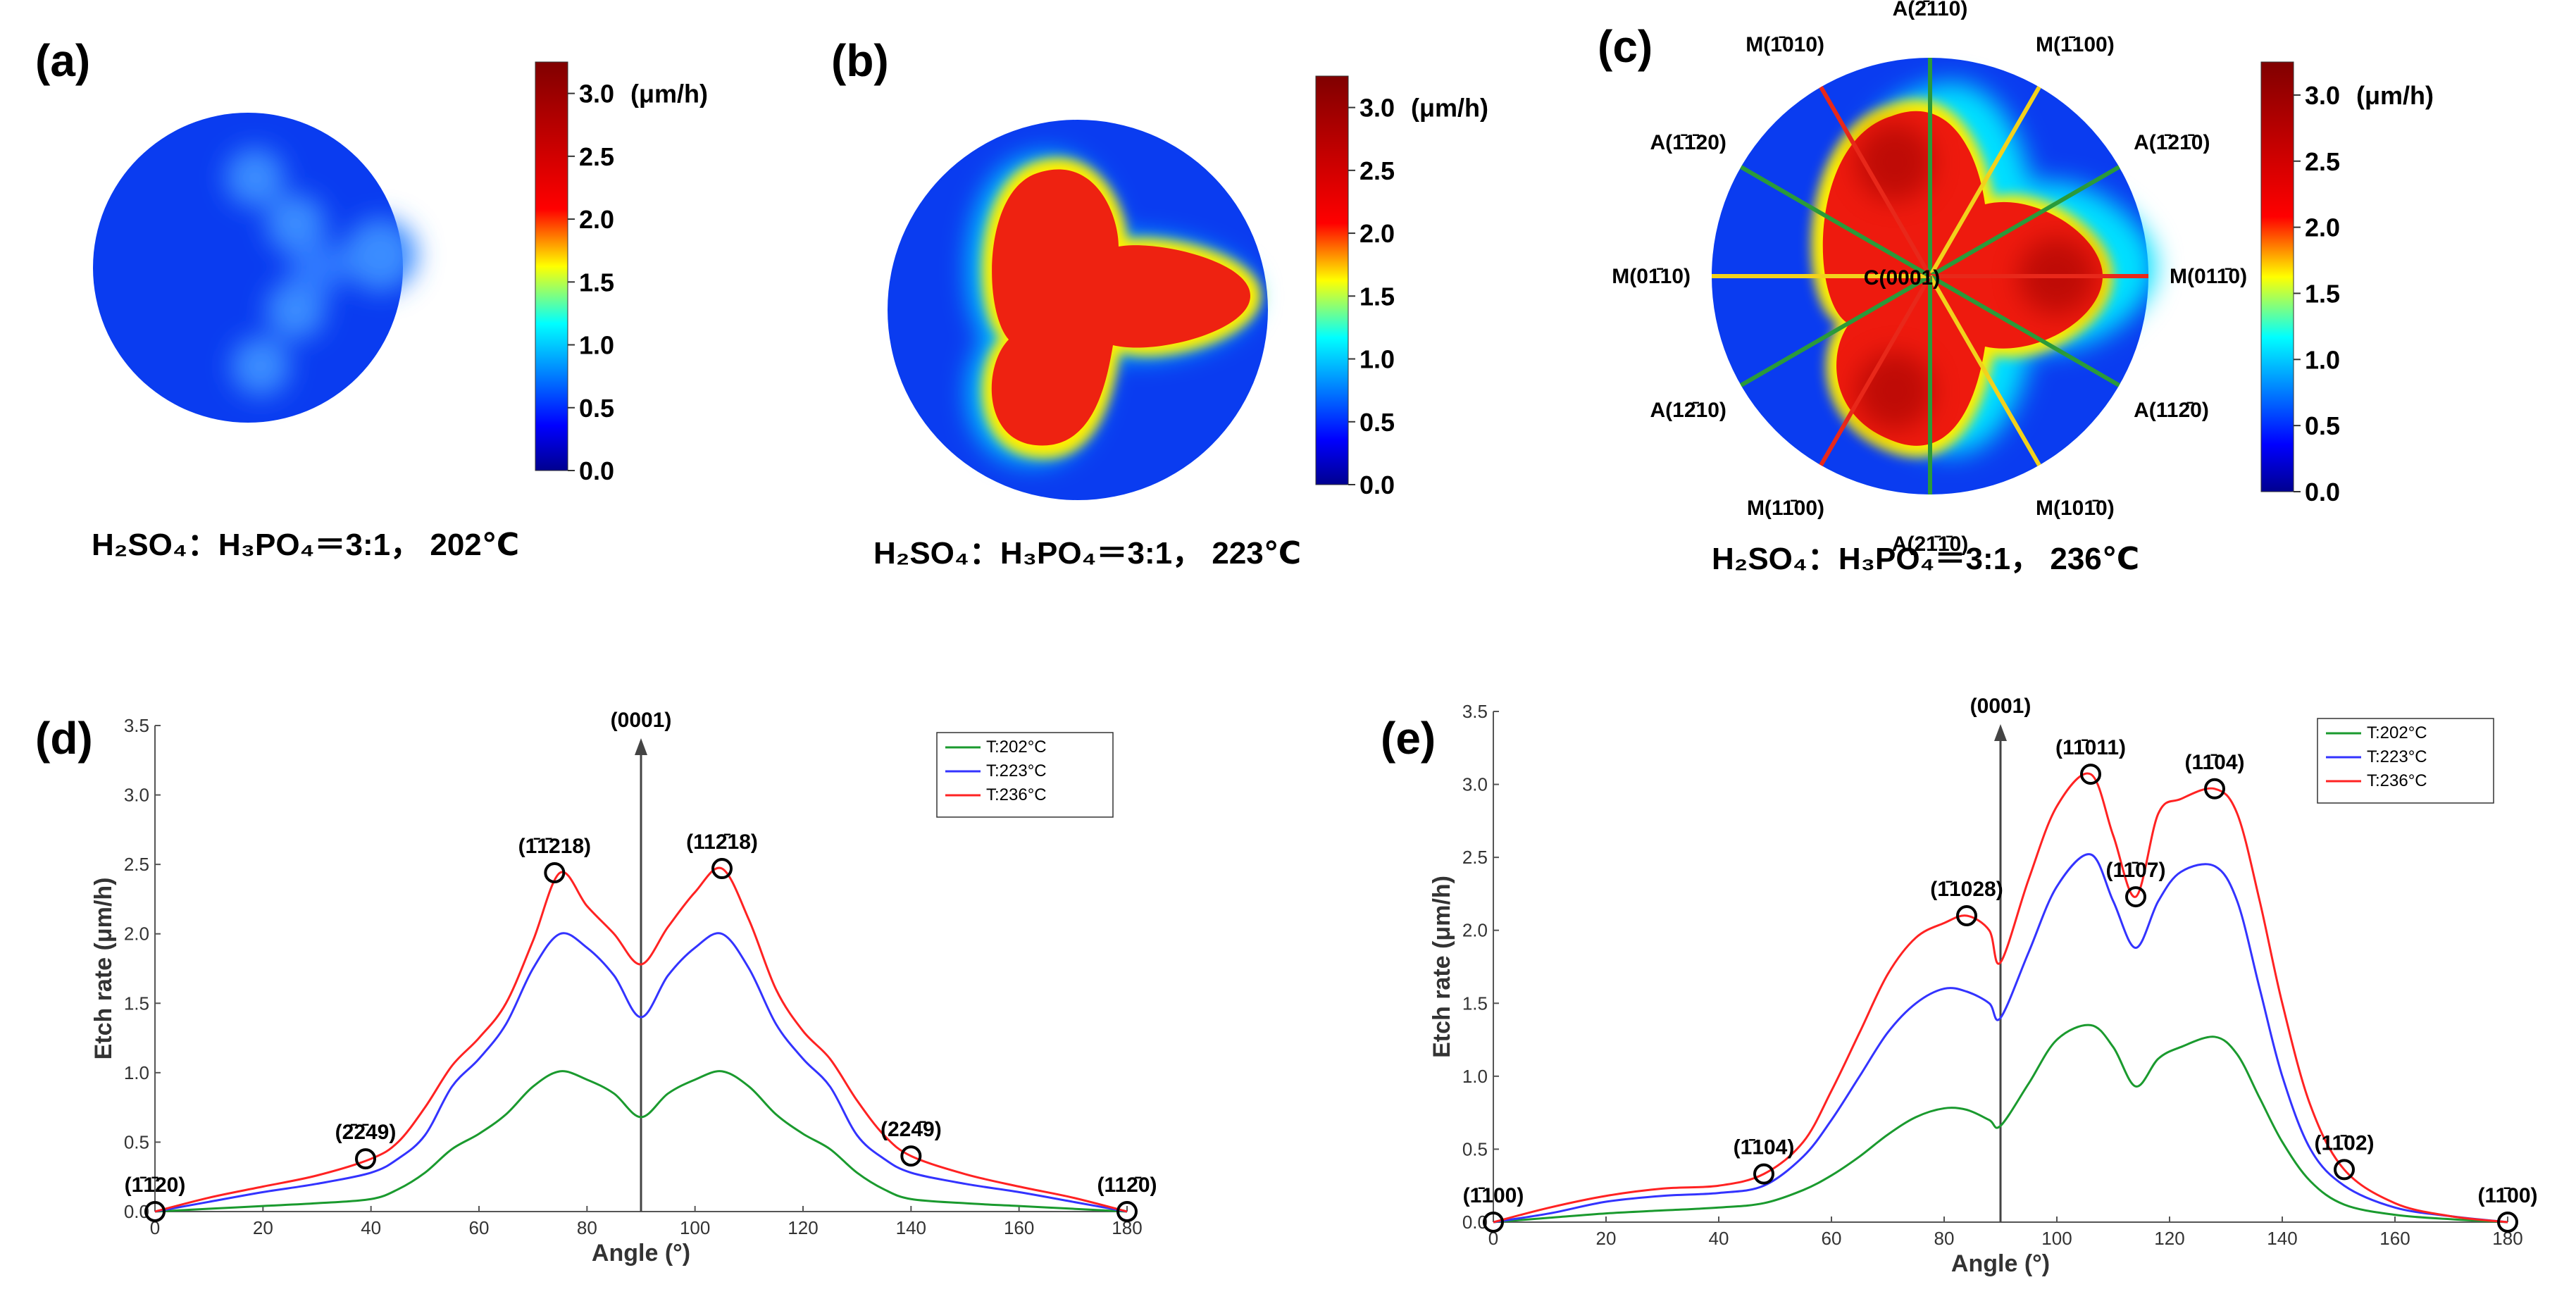 Image resolution: width=2576 pixels, height=1313 pixels. What do you see at coordinates (321, 272) in the screenshot?
I see `etch-rate-spots` at bounding box center [321, 272].